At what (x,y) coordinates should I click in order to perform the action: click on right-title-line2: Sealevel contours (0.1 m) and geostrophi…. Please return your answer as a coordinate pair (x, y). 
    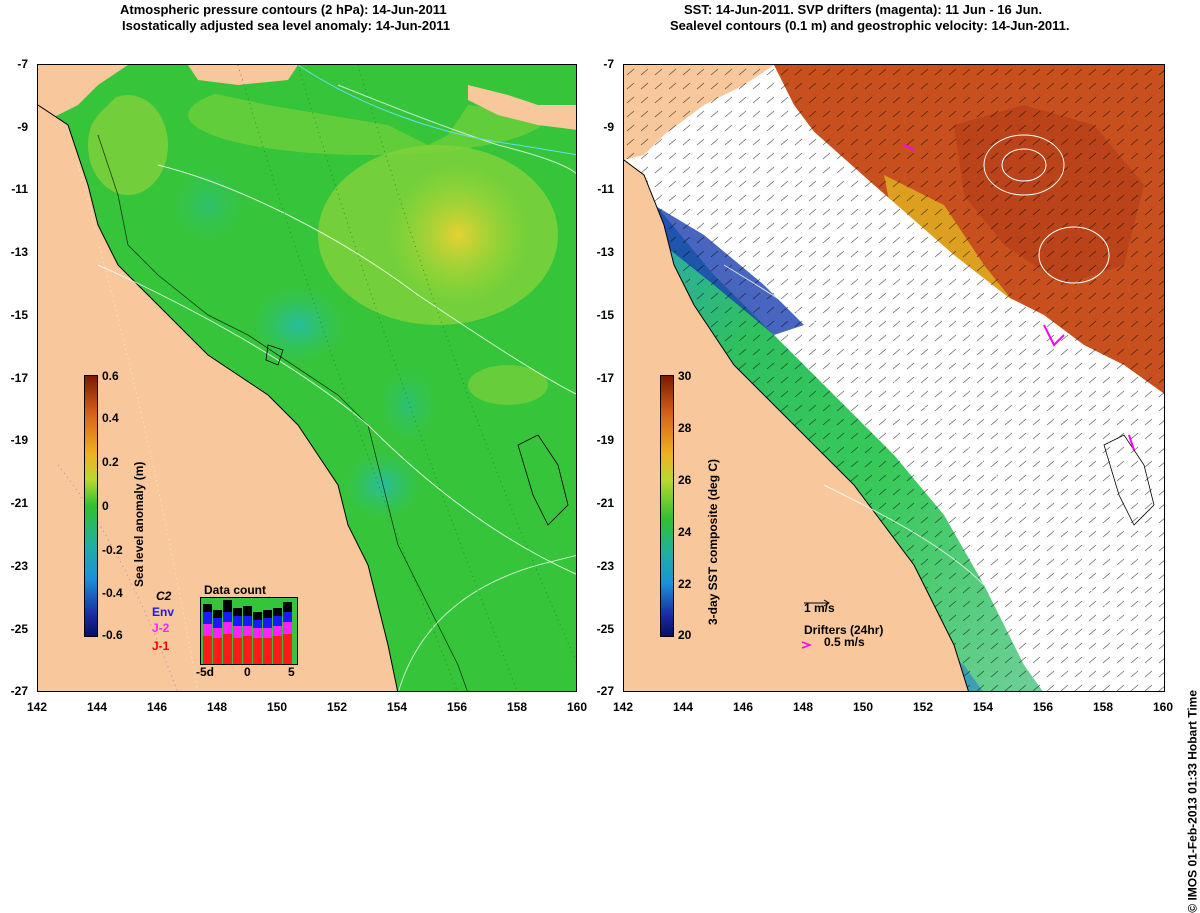
    Looking at the image, I should click on (870, 25).